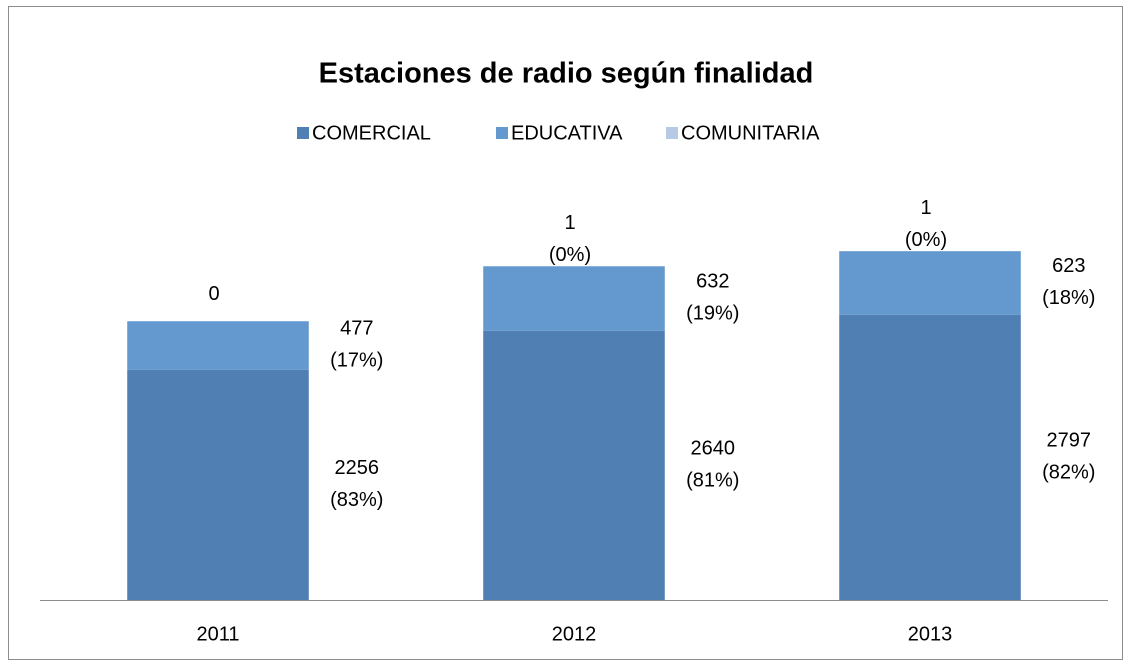  What do you see at coordinates (1068, 282) in the screenshot?
I see `data-label: 623 (18%)` at bounding box center [1068, 282].